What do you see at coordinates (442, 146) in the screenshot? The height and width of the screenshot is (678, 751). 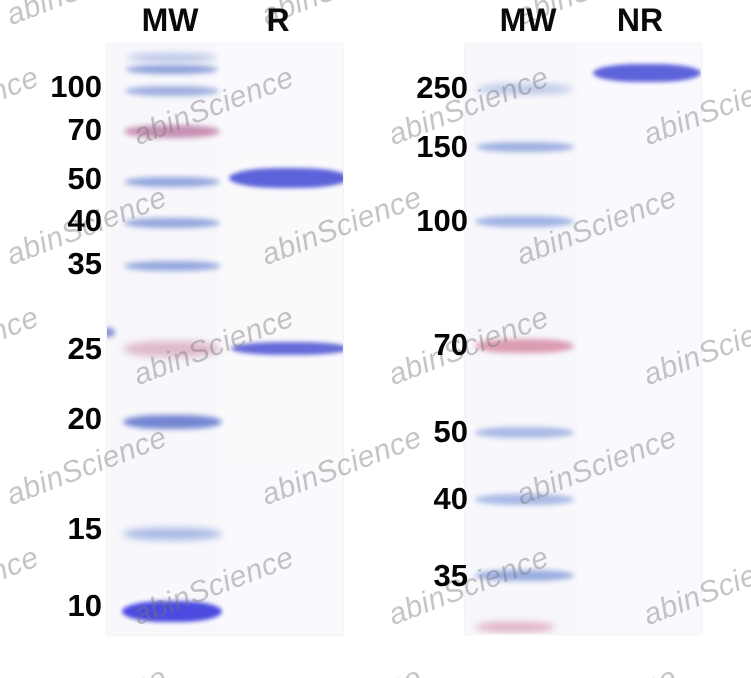 I see `mw-marker-150: 150` at bounding box center [442, 146].